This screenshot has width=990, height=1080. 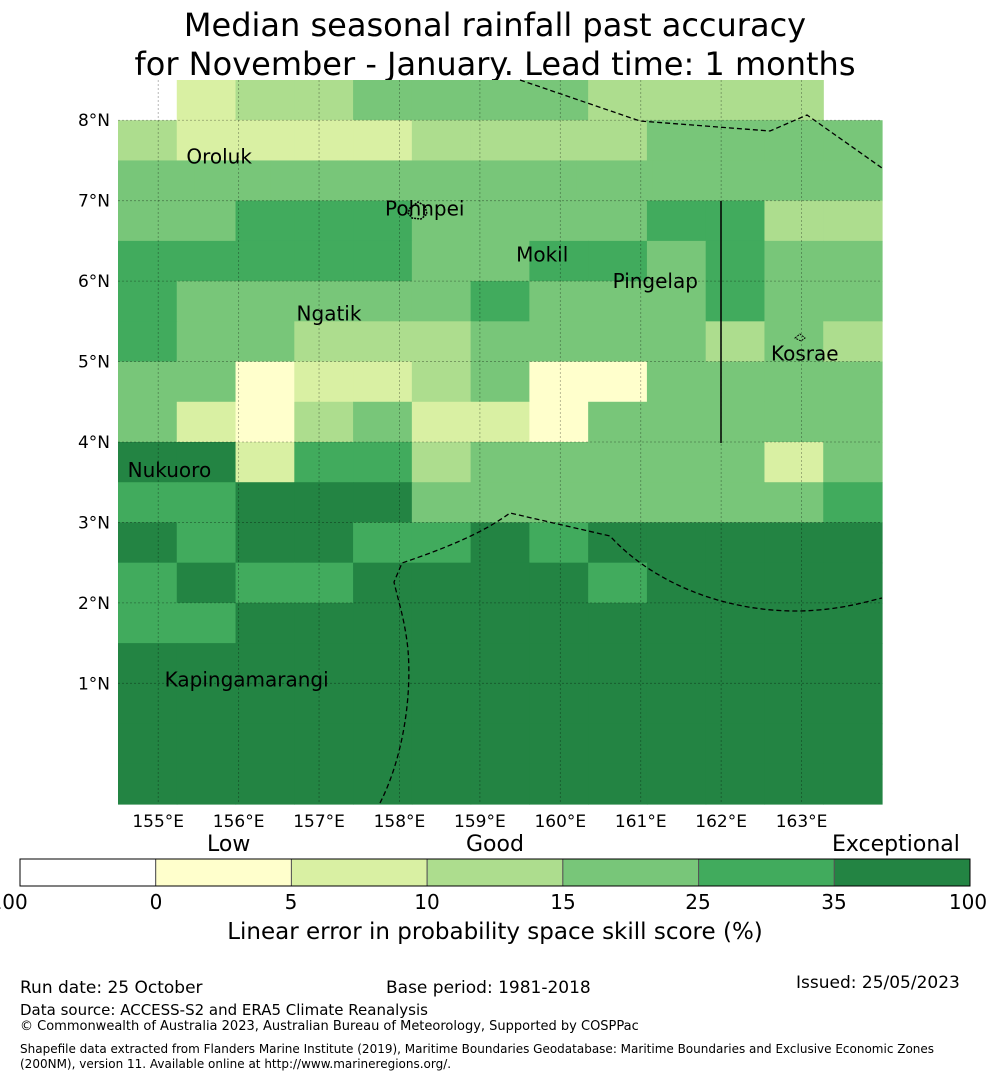 What do you see at coordinates (805, 354) in the screenshot?
I see `place-label-kosrae: Kosrae` at bounding box center [805, 354].